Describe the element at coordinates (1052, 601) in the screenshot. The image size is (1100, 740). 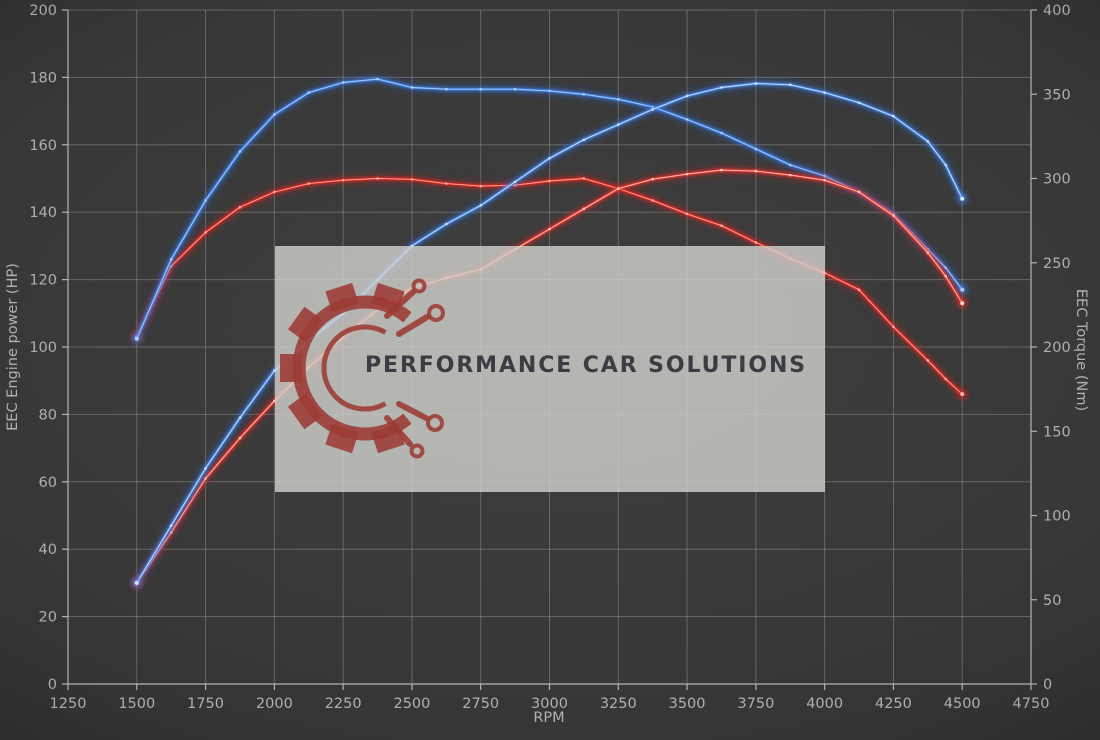
I see `right-tick-label: 50` at that location.